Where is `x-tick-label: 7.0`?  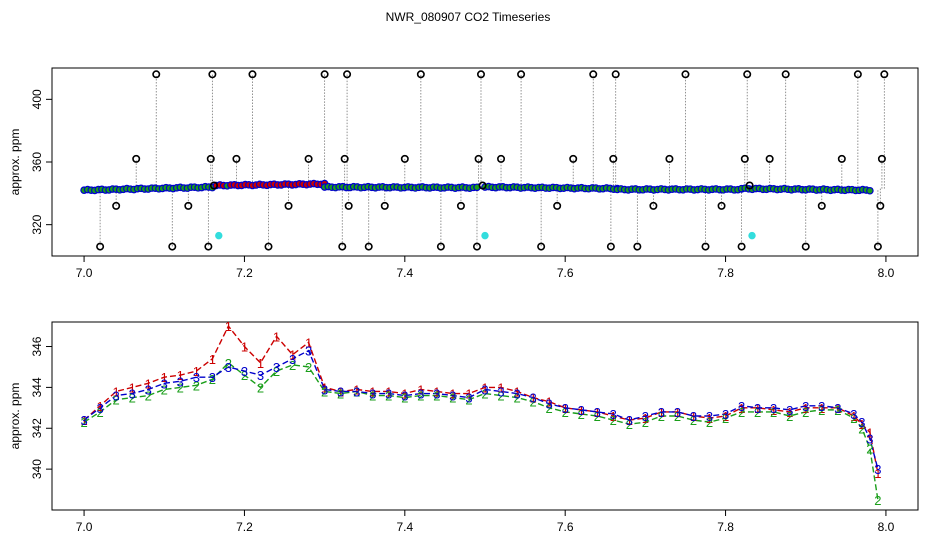
x-tick-label: 7.0 is located at coordinates (84, 273).